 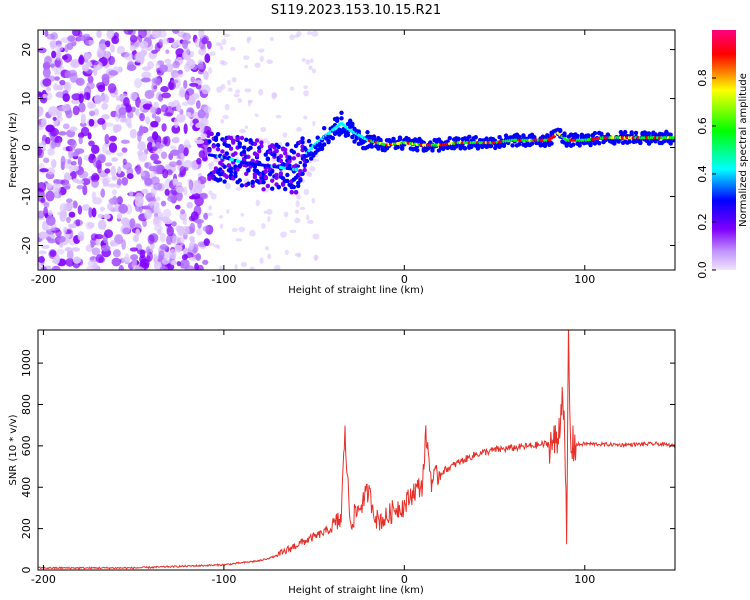 What do you see at coordinates (26, 147) in the screenshot?
I see `spectrogram-y-tick-label: 0` at bounding box center [26, 147].